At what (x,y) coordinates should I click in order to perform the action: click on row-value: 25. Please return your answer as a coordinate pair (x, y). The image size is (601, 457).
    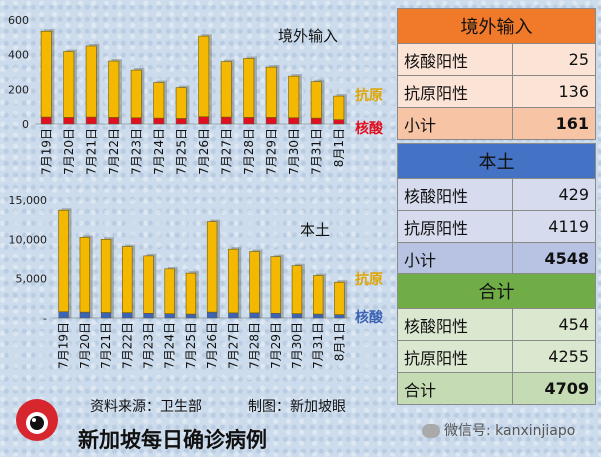
    Looking at the image, I should click on (554, 59).